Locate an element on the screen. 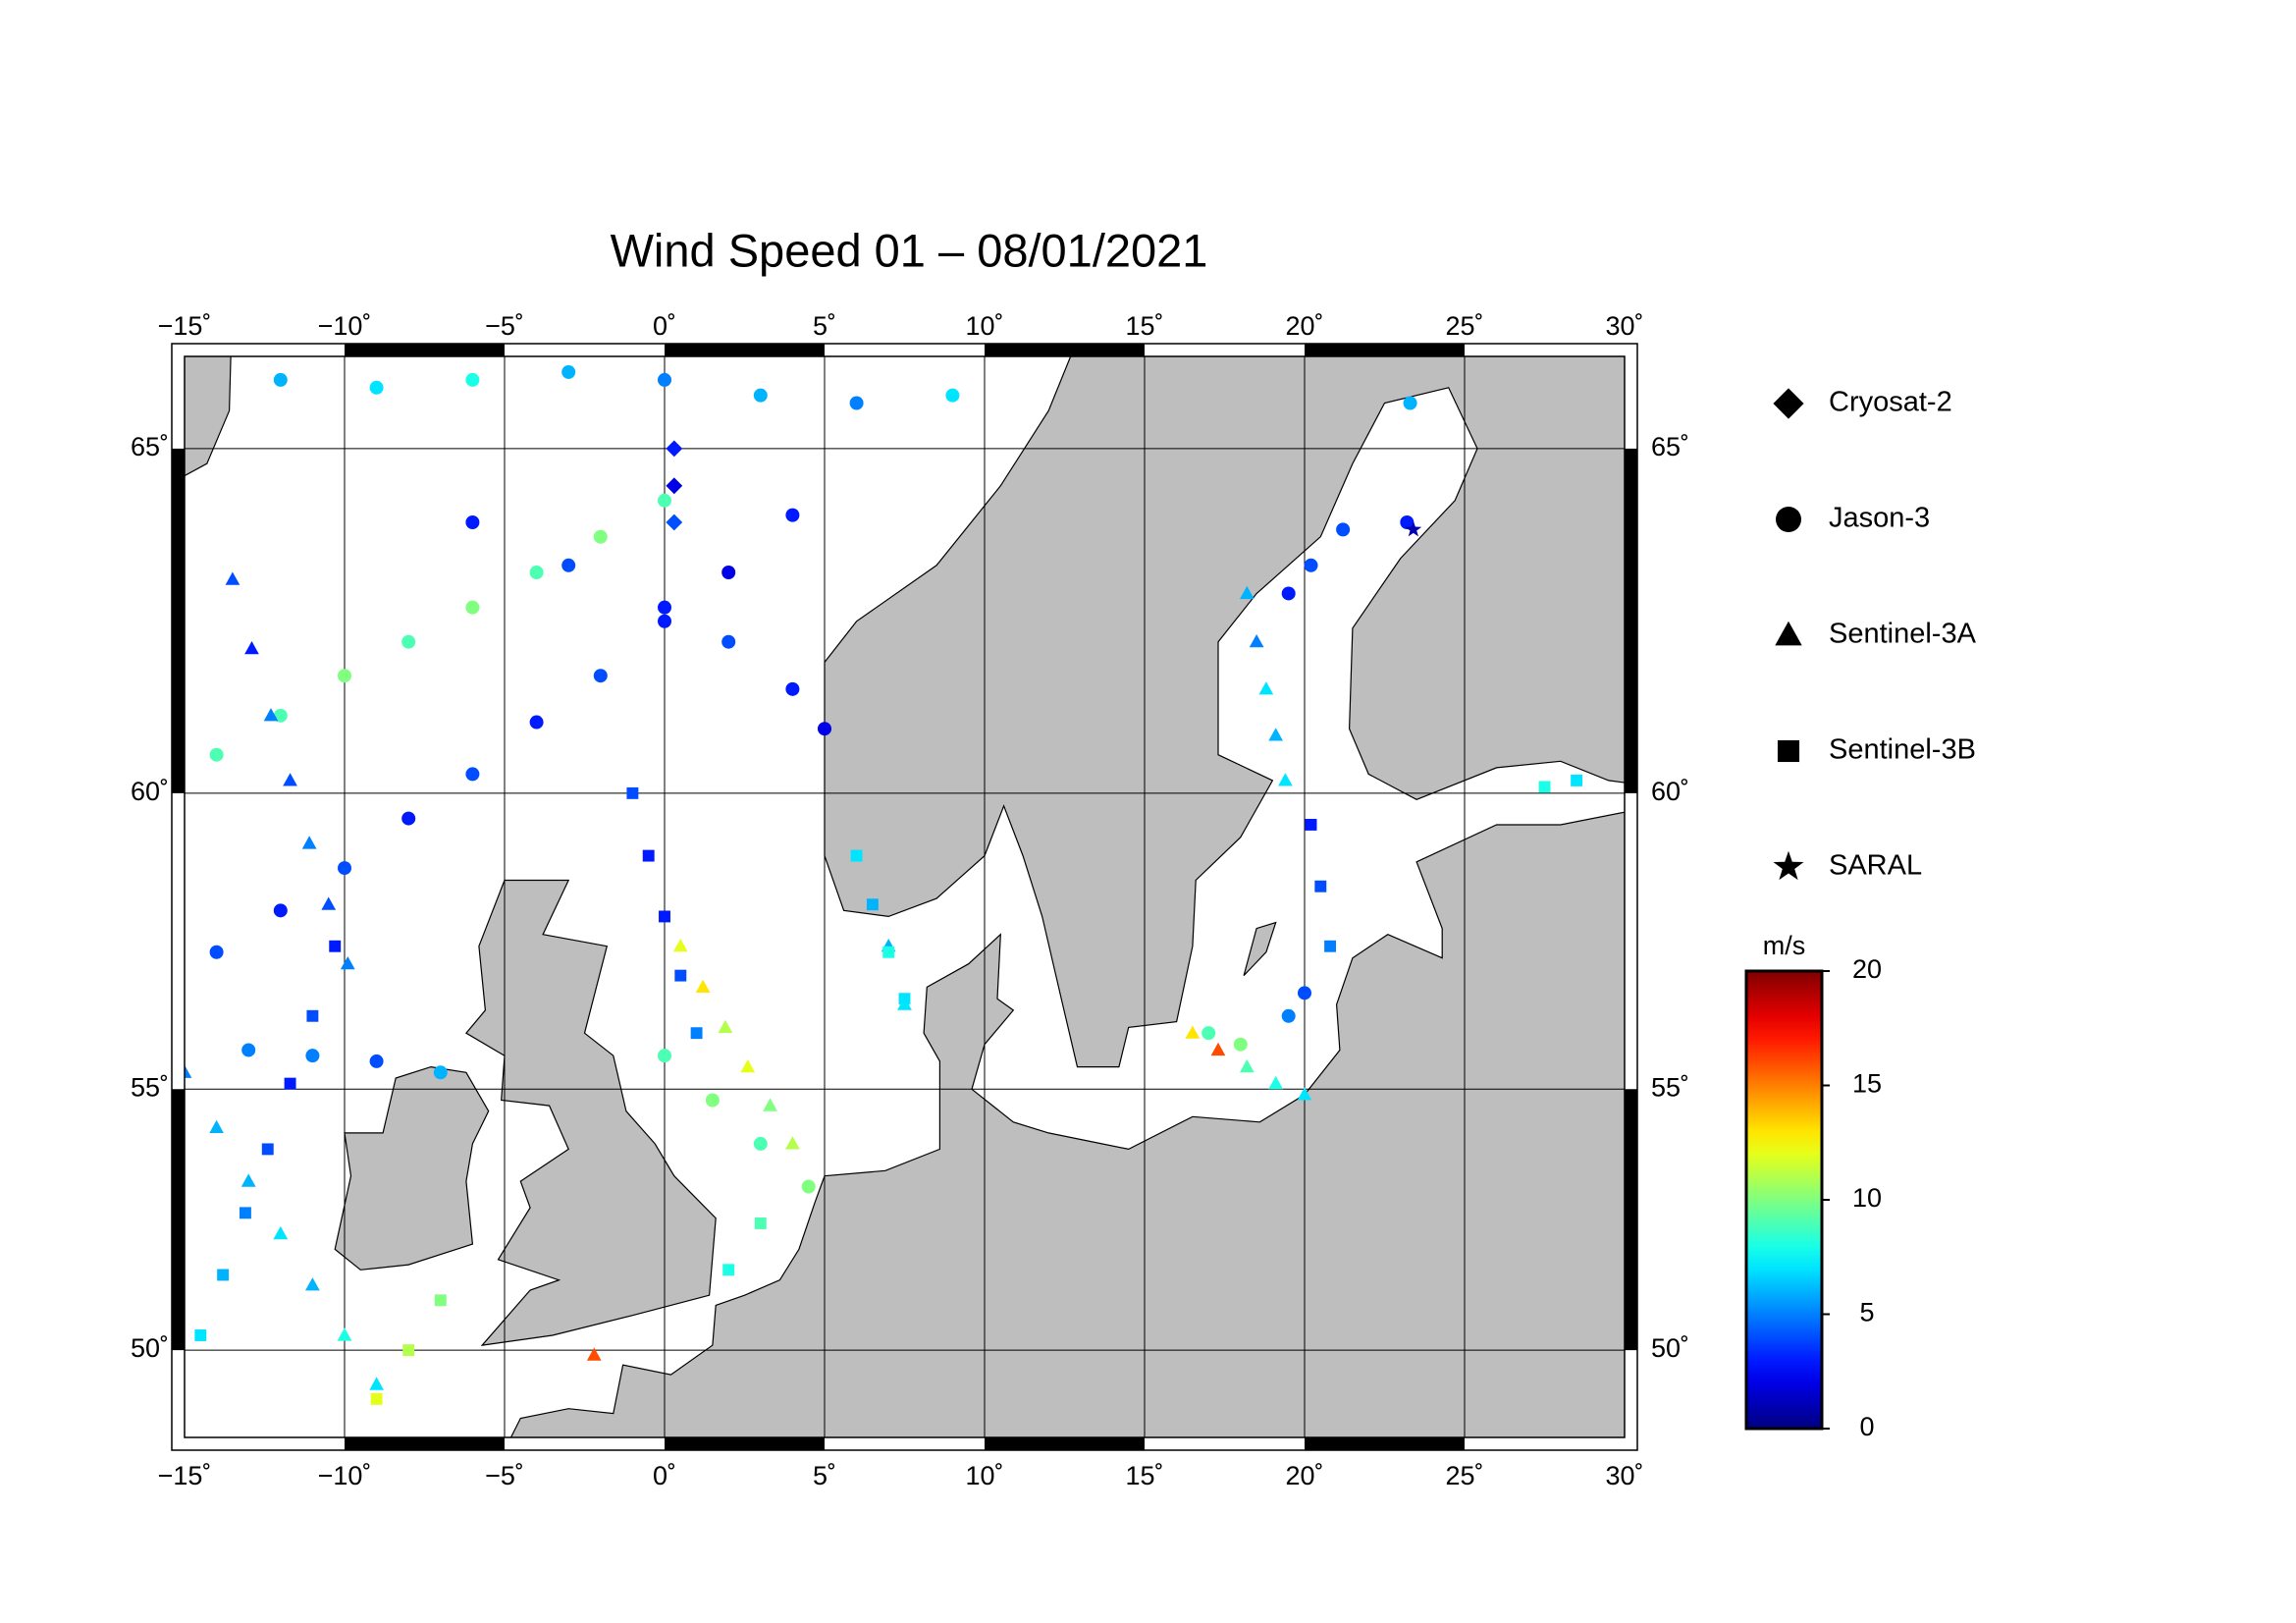 This screenshot has width=2296, height=1623. x-tick-label: −15˚ is located at coordinates (185, 326).